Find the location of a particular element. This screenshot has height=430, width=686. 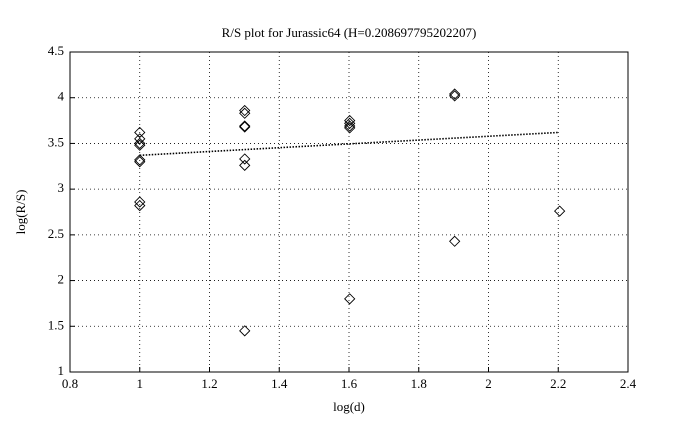

x-tick-label: 1.8 is located at coordinates (419, 383).